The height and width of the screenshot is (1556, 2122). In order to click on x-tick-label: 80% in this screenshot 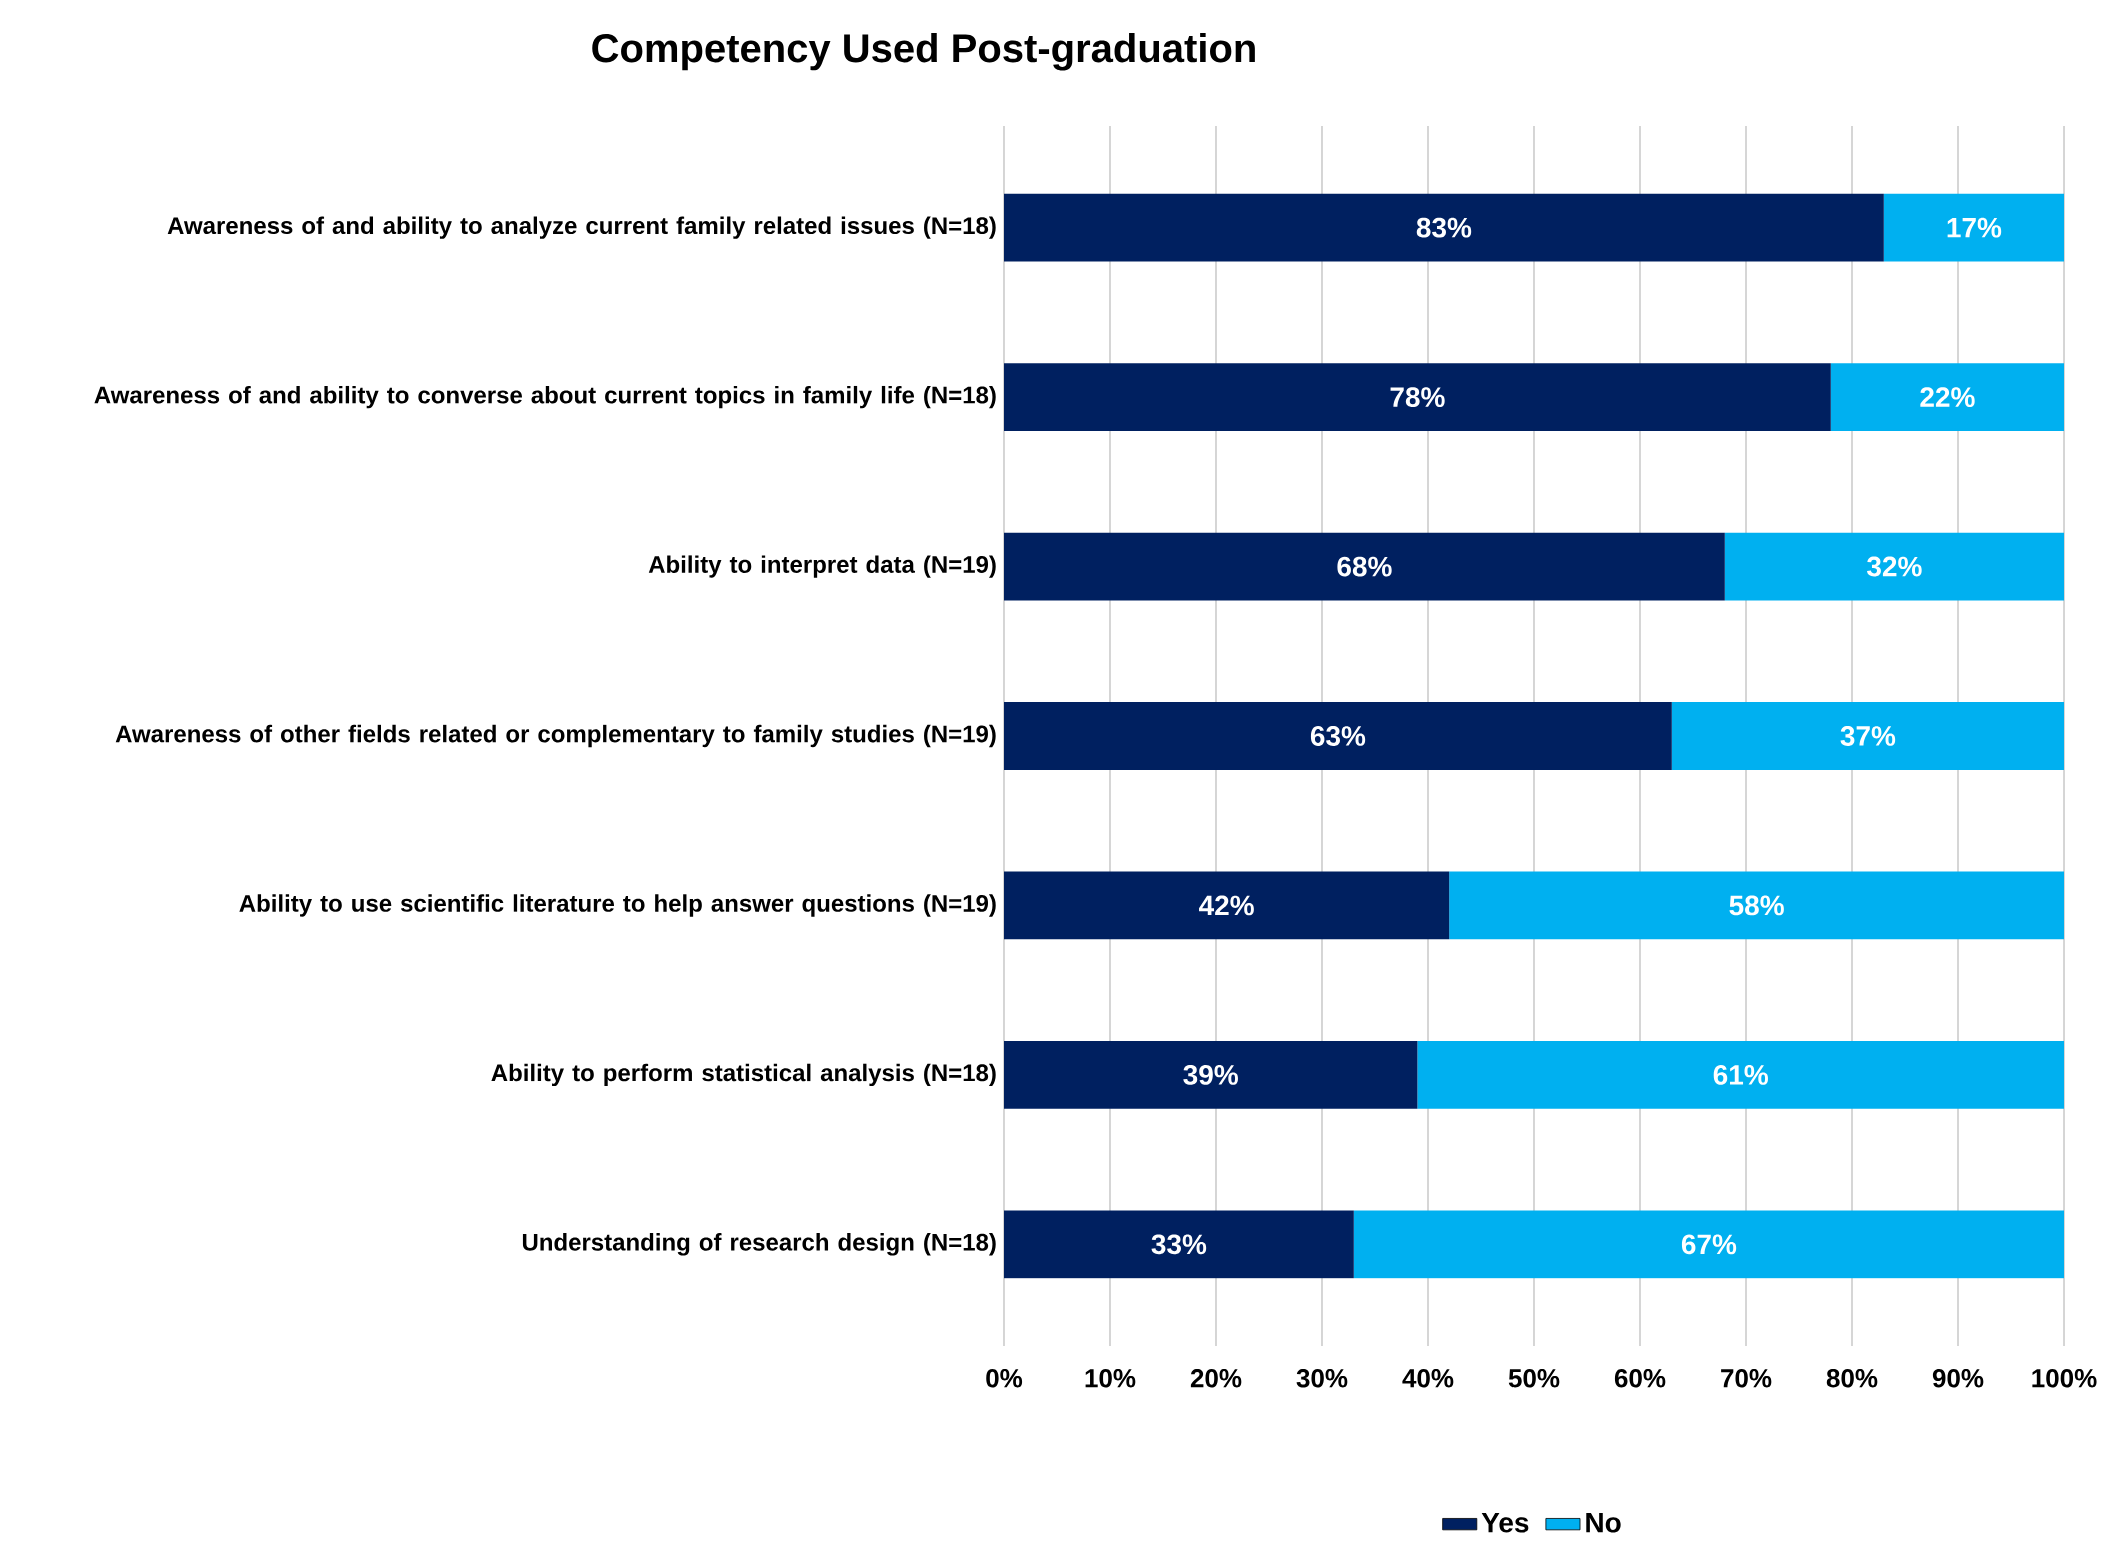, I will do `click(1852, 1378)`.